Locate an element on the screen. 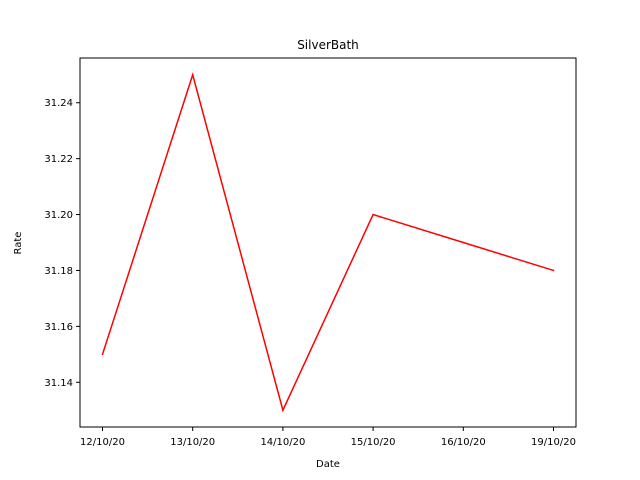  y-tick-label: 31.24 is located at coordinates (58, 103).